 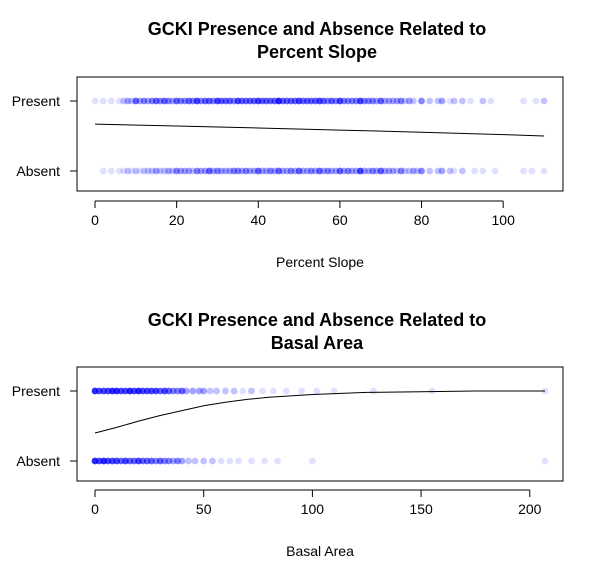 What do you see at coordinates (317, 52) in the screenshot?
I see `chart-1-title-line-2: Percent Slope` at bounding box center [317, 52].